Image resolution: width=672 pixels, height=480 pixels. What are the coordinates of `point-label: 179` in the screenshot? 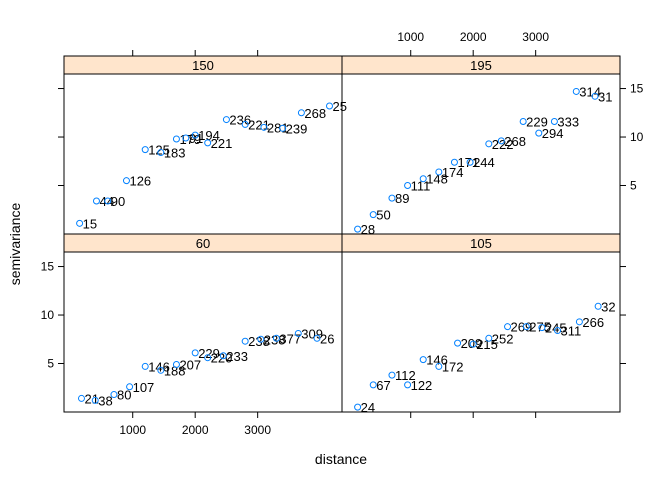 It's located at (190, 139).